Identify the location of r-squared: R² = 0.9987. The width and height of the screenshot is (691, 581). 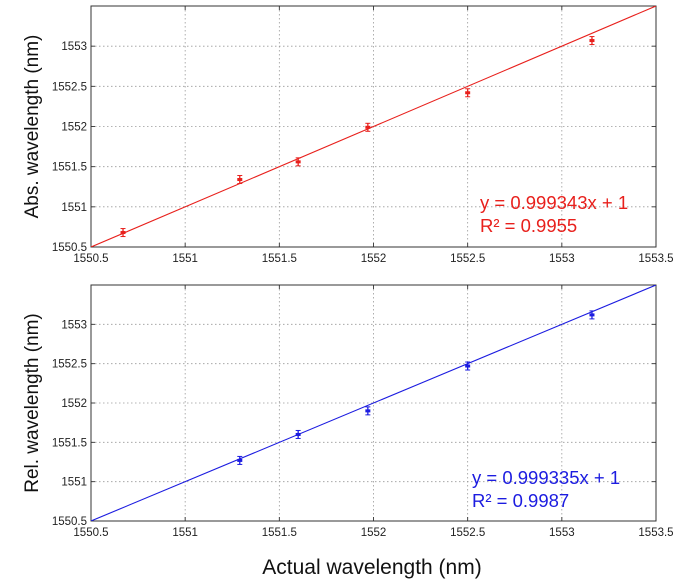
(520, 500).